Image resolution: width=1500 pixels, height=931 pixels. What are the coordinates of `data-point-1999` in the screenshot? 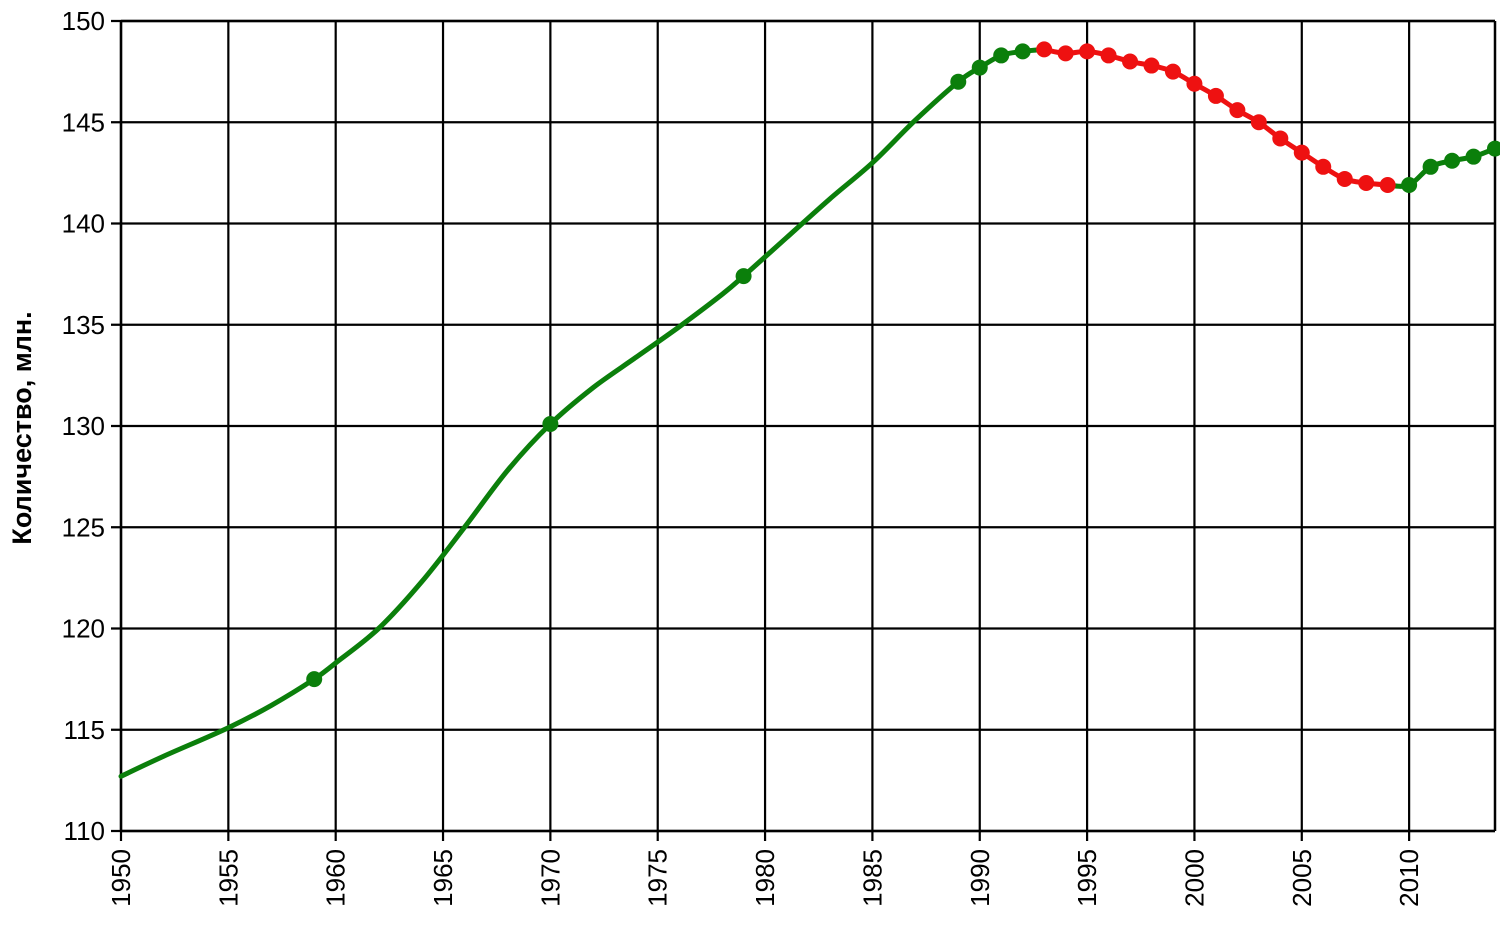 It's located at (1172, 71).